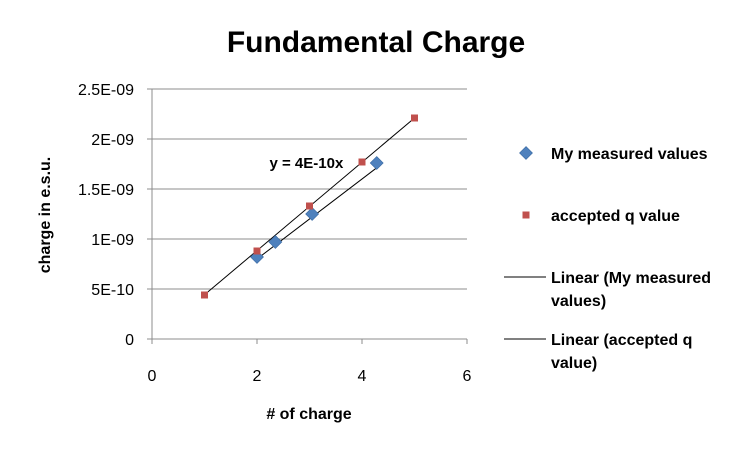 The height and width of the screenshot is (451, 752). I want to click on y-tick-label: 1E-09, so click(112, 240).